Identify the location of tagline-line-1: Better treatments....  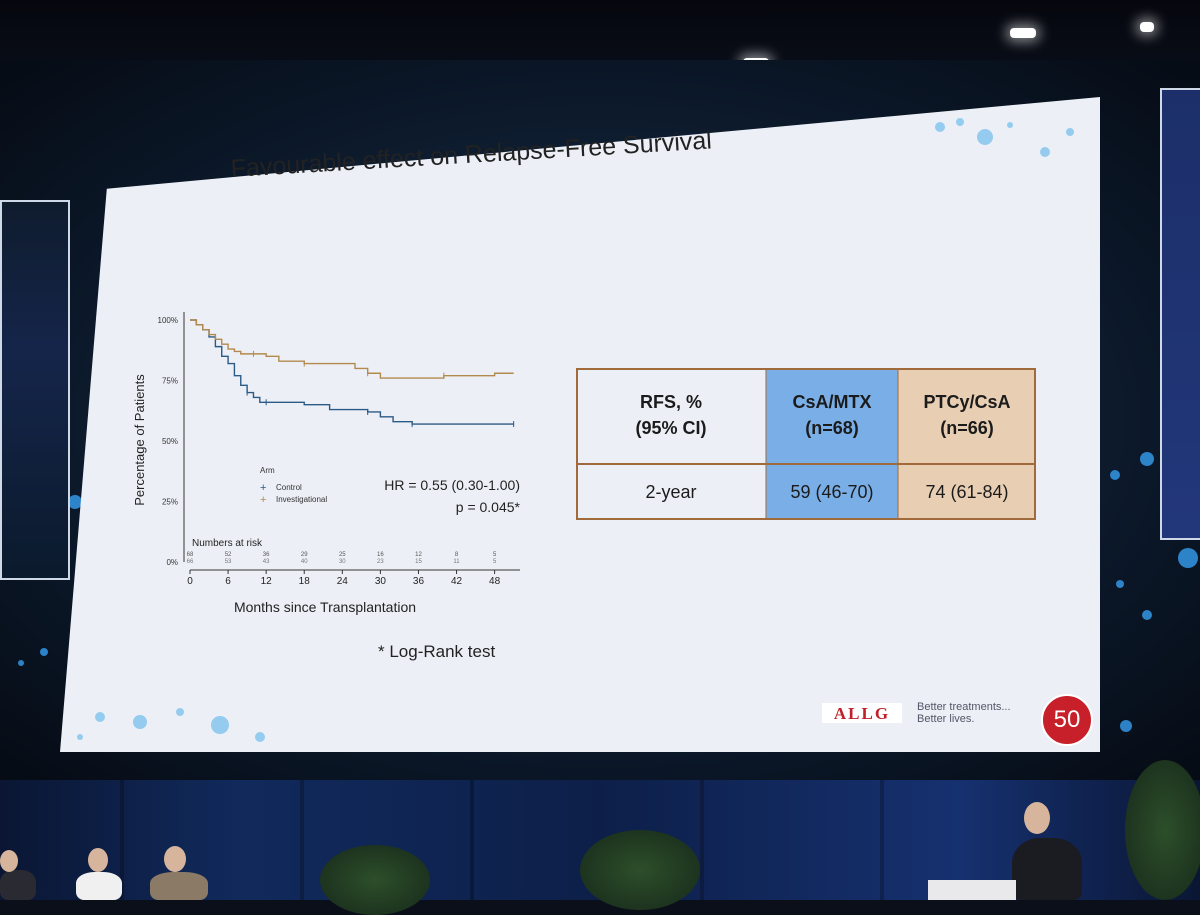
(964, 707).